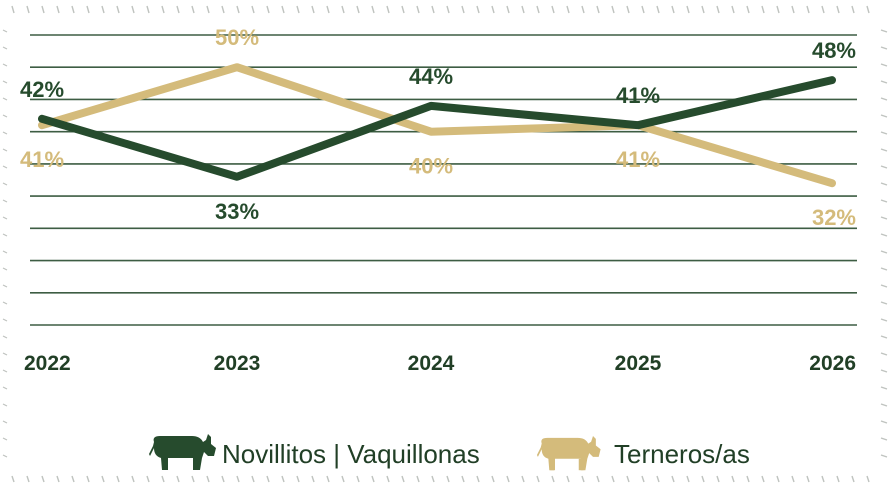  Describe the element at coordinates (431, 363) in the screenshot. I see `x-tick-label: 2024` at that location.